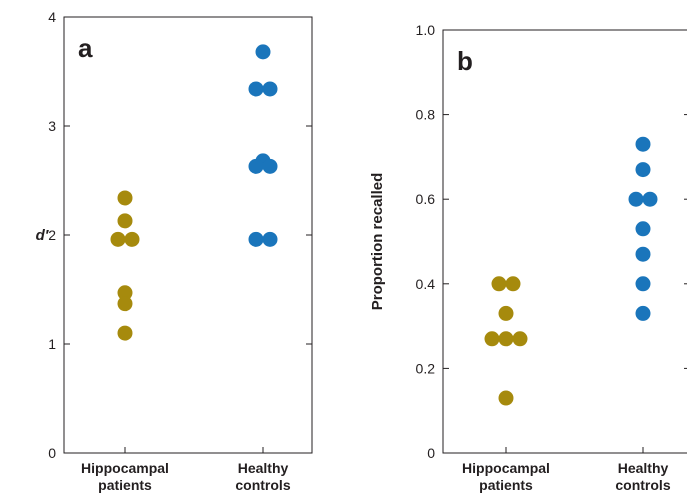  What do you see at coordinates (52, 235) in the screenshot?
I see `y-tick-label: 2` at bounding box center [52, 235].